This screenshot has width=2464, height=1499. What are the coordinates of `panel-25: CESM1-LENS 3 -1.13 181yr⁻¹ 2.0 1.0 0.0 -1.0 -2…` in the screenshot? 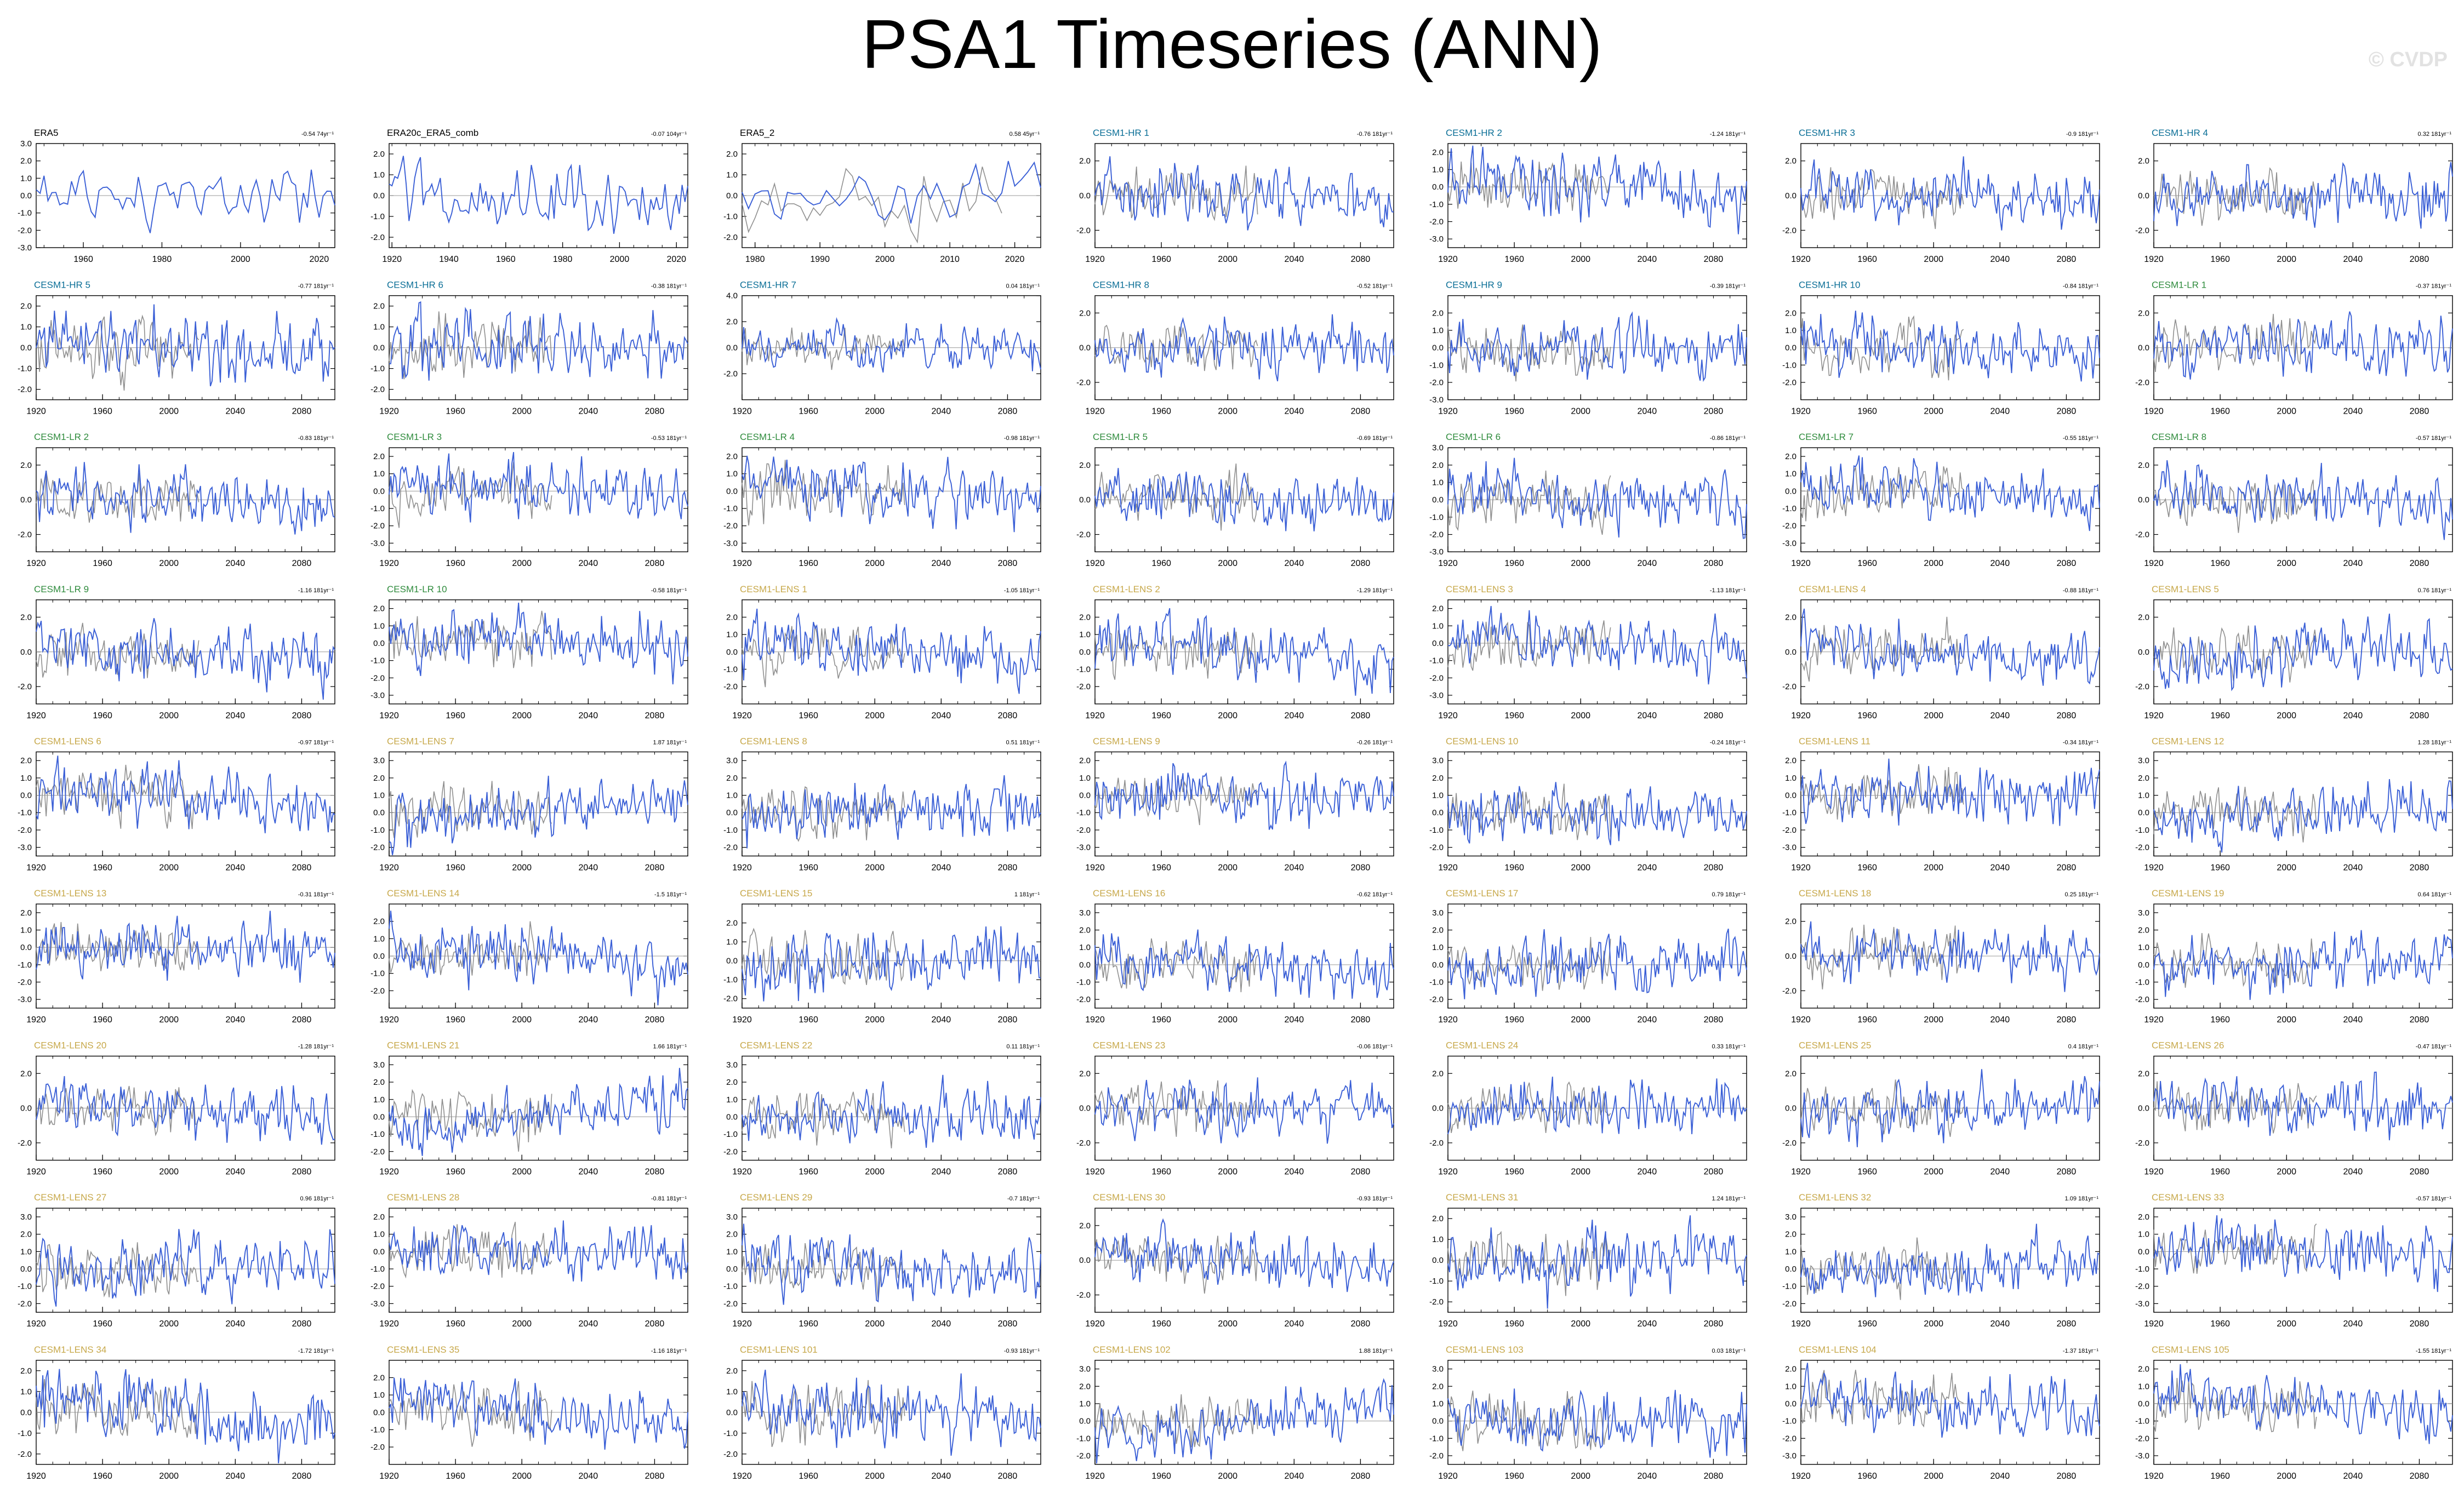 It's located at (1588, 652).